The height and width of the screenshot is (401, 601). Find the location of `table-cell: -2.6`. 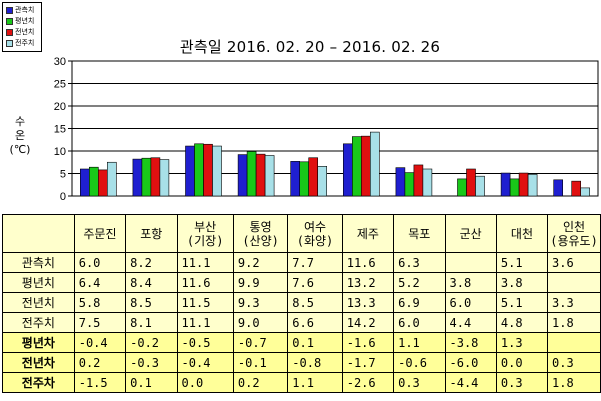

table-cell: -2.6 is located at coordinates (368, 382).